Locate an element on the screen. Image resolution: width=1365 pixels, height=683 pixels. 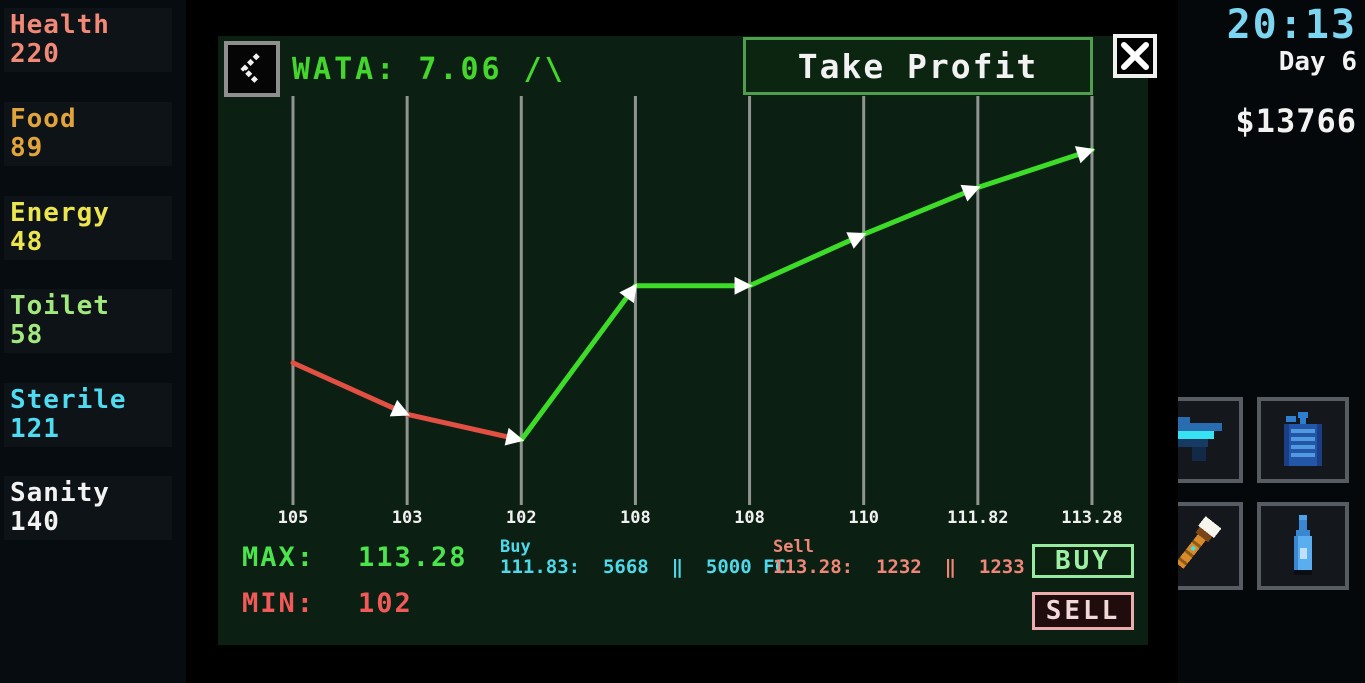
sell-info-line: 113.28: 1232 ‖ 1233 FC is located at coordinates (916, 567).